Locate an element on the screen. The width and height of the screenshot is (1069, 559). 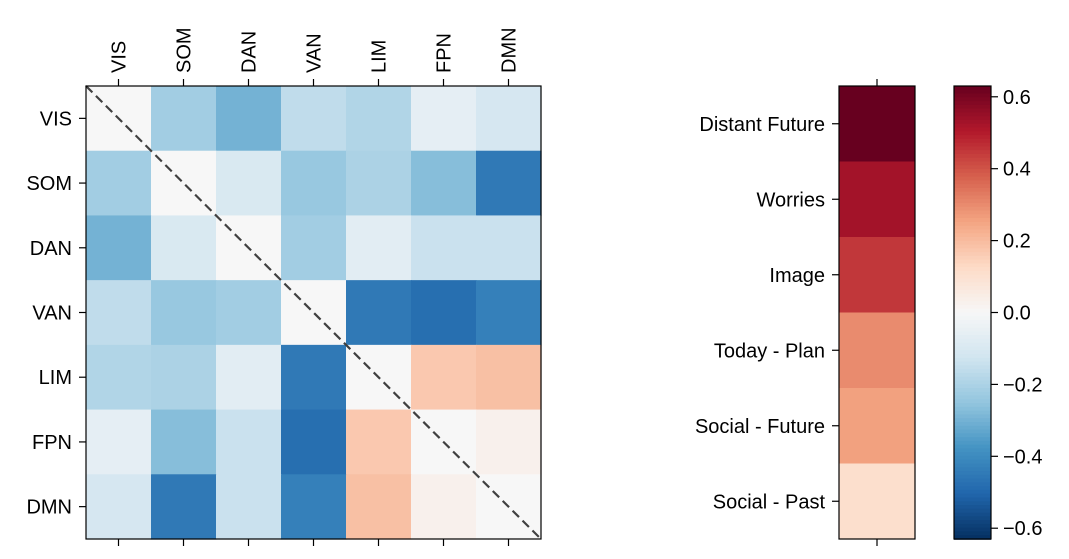
matrix-cell-dmn-fpn is located at coordinates (444, 507).